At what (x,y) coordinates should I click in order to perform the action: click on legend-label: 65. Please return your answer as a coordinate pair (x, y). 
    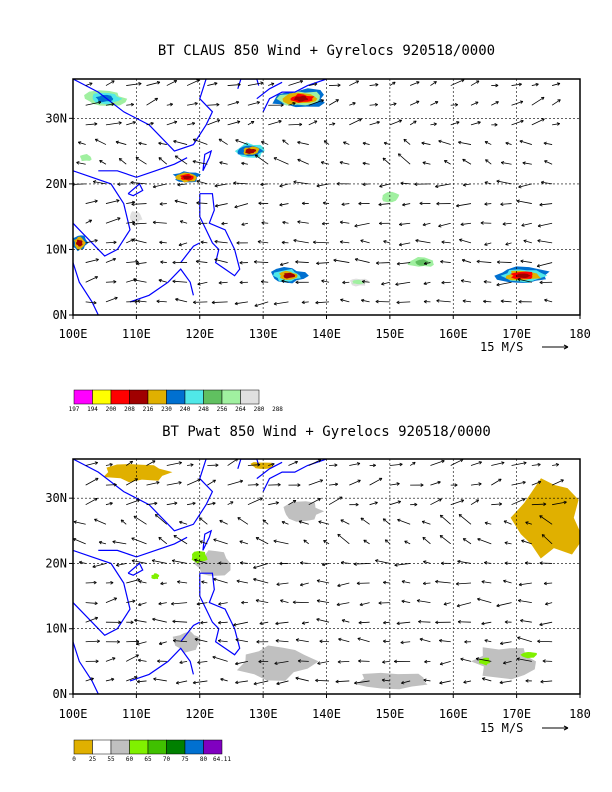
    Looking at the image, I should click on (148, 759).